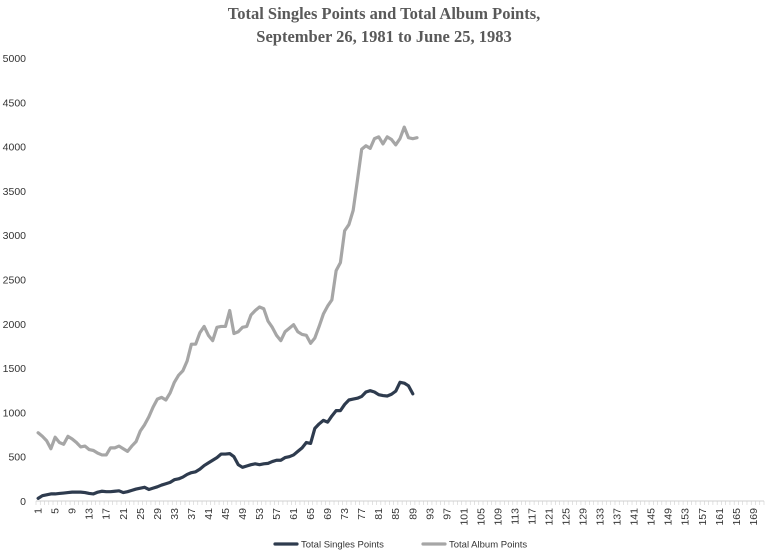 This screenshot has height=553, width=768. What do you see at coordinates (225, 440) in the screenshot?
I see `series-line-total-singles-points` at bounding box center [225, 440].